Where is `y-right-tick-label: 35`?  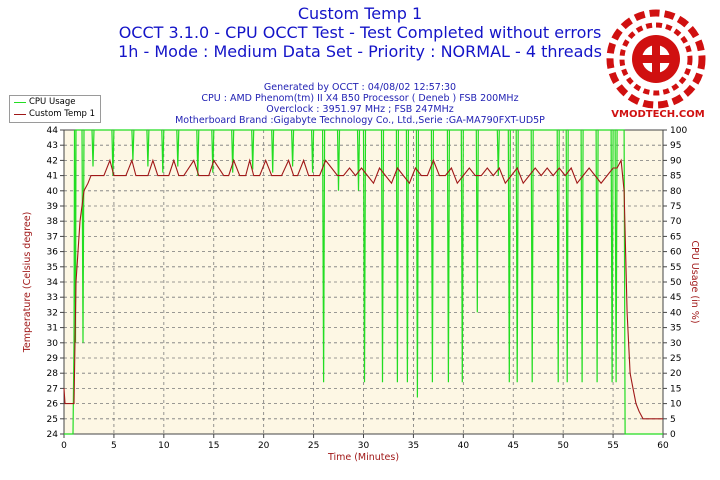
y-right-tick-label: 35 is located at coordinates (675, 329).